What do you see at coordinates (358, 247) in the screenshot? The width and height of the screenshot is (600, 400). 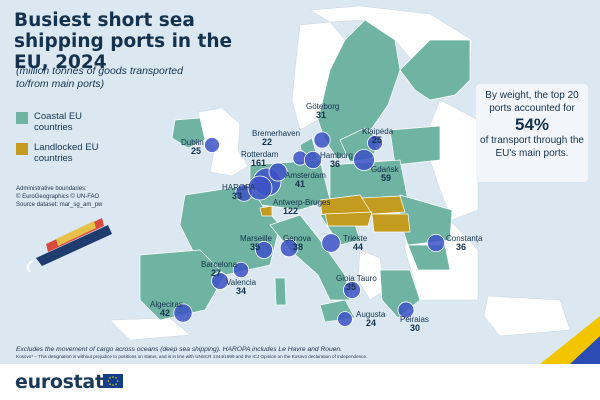 I see `port-value-label: 44` at bounding box center [358, 247].